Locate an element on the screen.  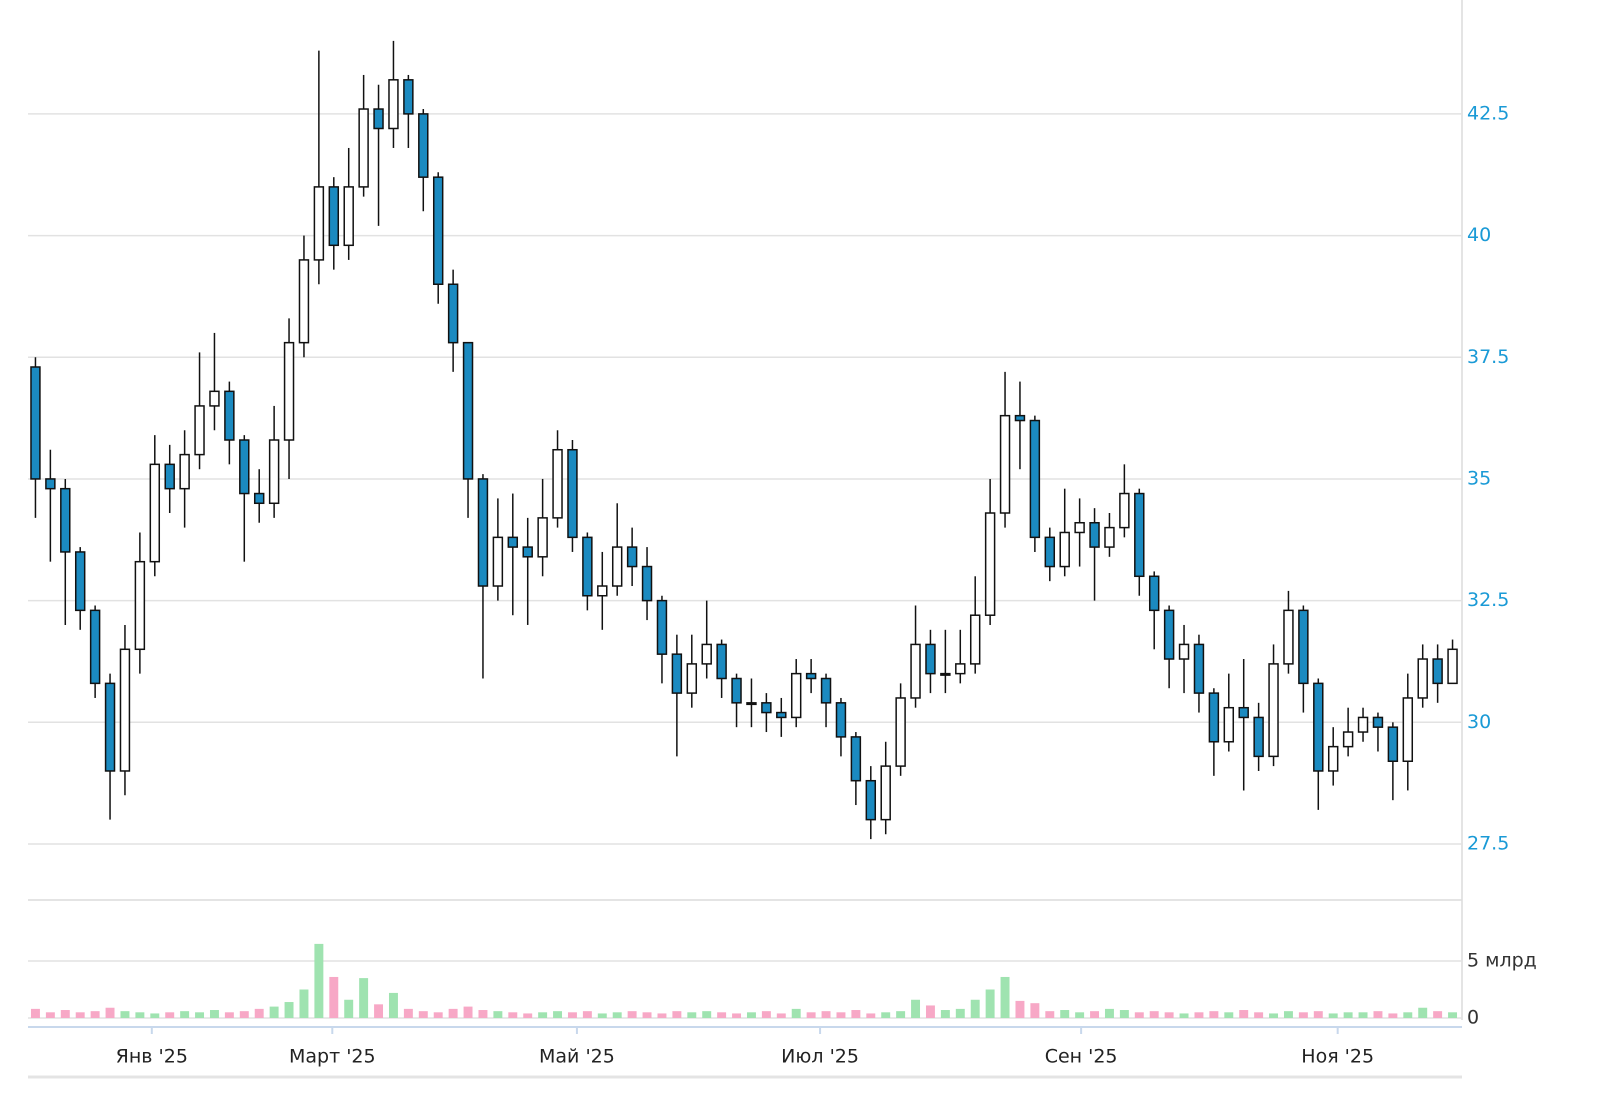
x-tick-label: Май '25 is located at coordinates (577, 1057).